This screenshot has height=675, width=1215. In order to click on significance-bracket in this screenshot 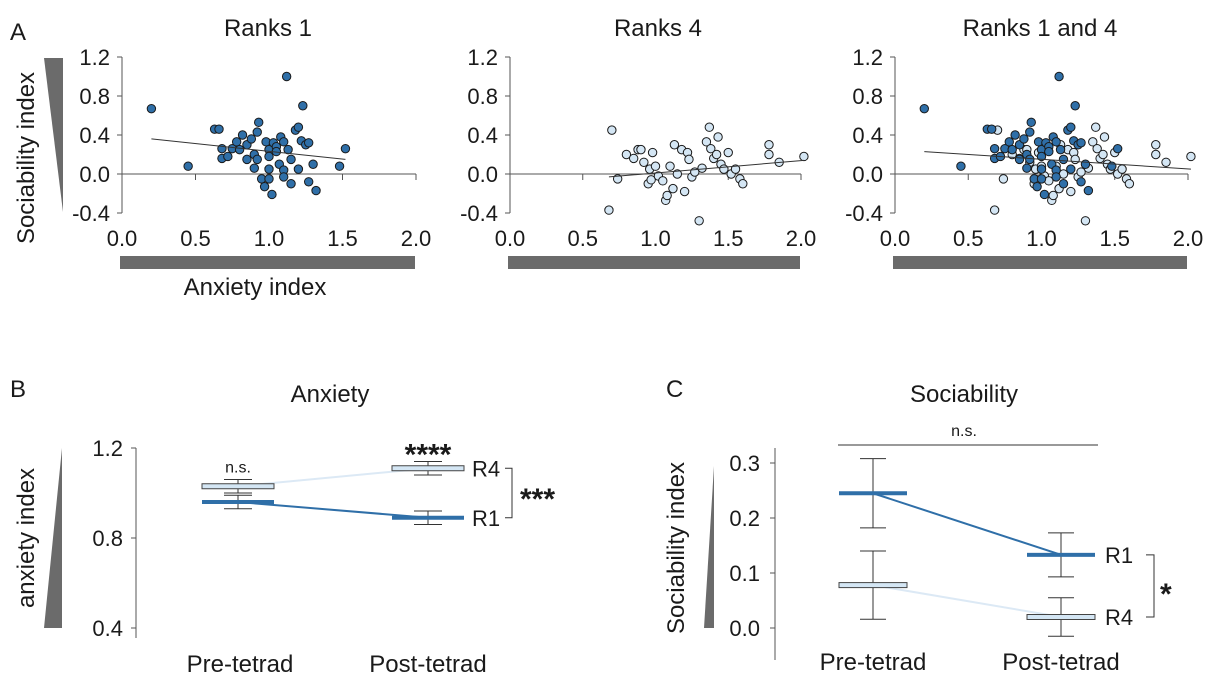, I will do `click(509, 493)`.